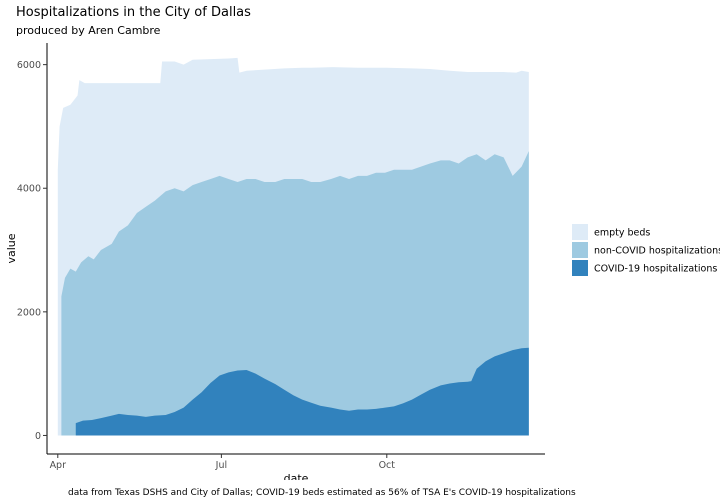 The height and width of the screenshot is (504, 720). Describe the element at coordinates (58, 465) in the screenshot. I see `x-tick-label: Apr` at that location.